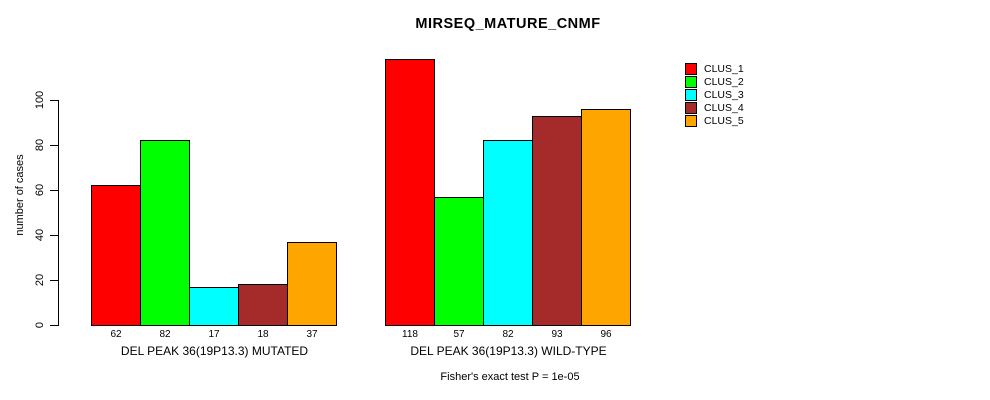 The image size is (990, 400). I want to click on legend-item: CLUS_4, so click(714, 107).